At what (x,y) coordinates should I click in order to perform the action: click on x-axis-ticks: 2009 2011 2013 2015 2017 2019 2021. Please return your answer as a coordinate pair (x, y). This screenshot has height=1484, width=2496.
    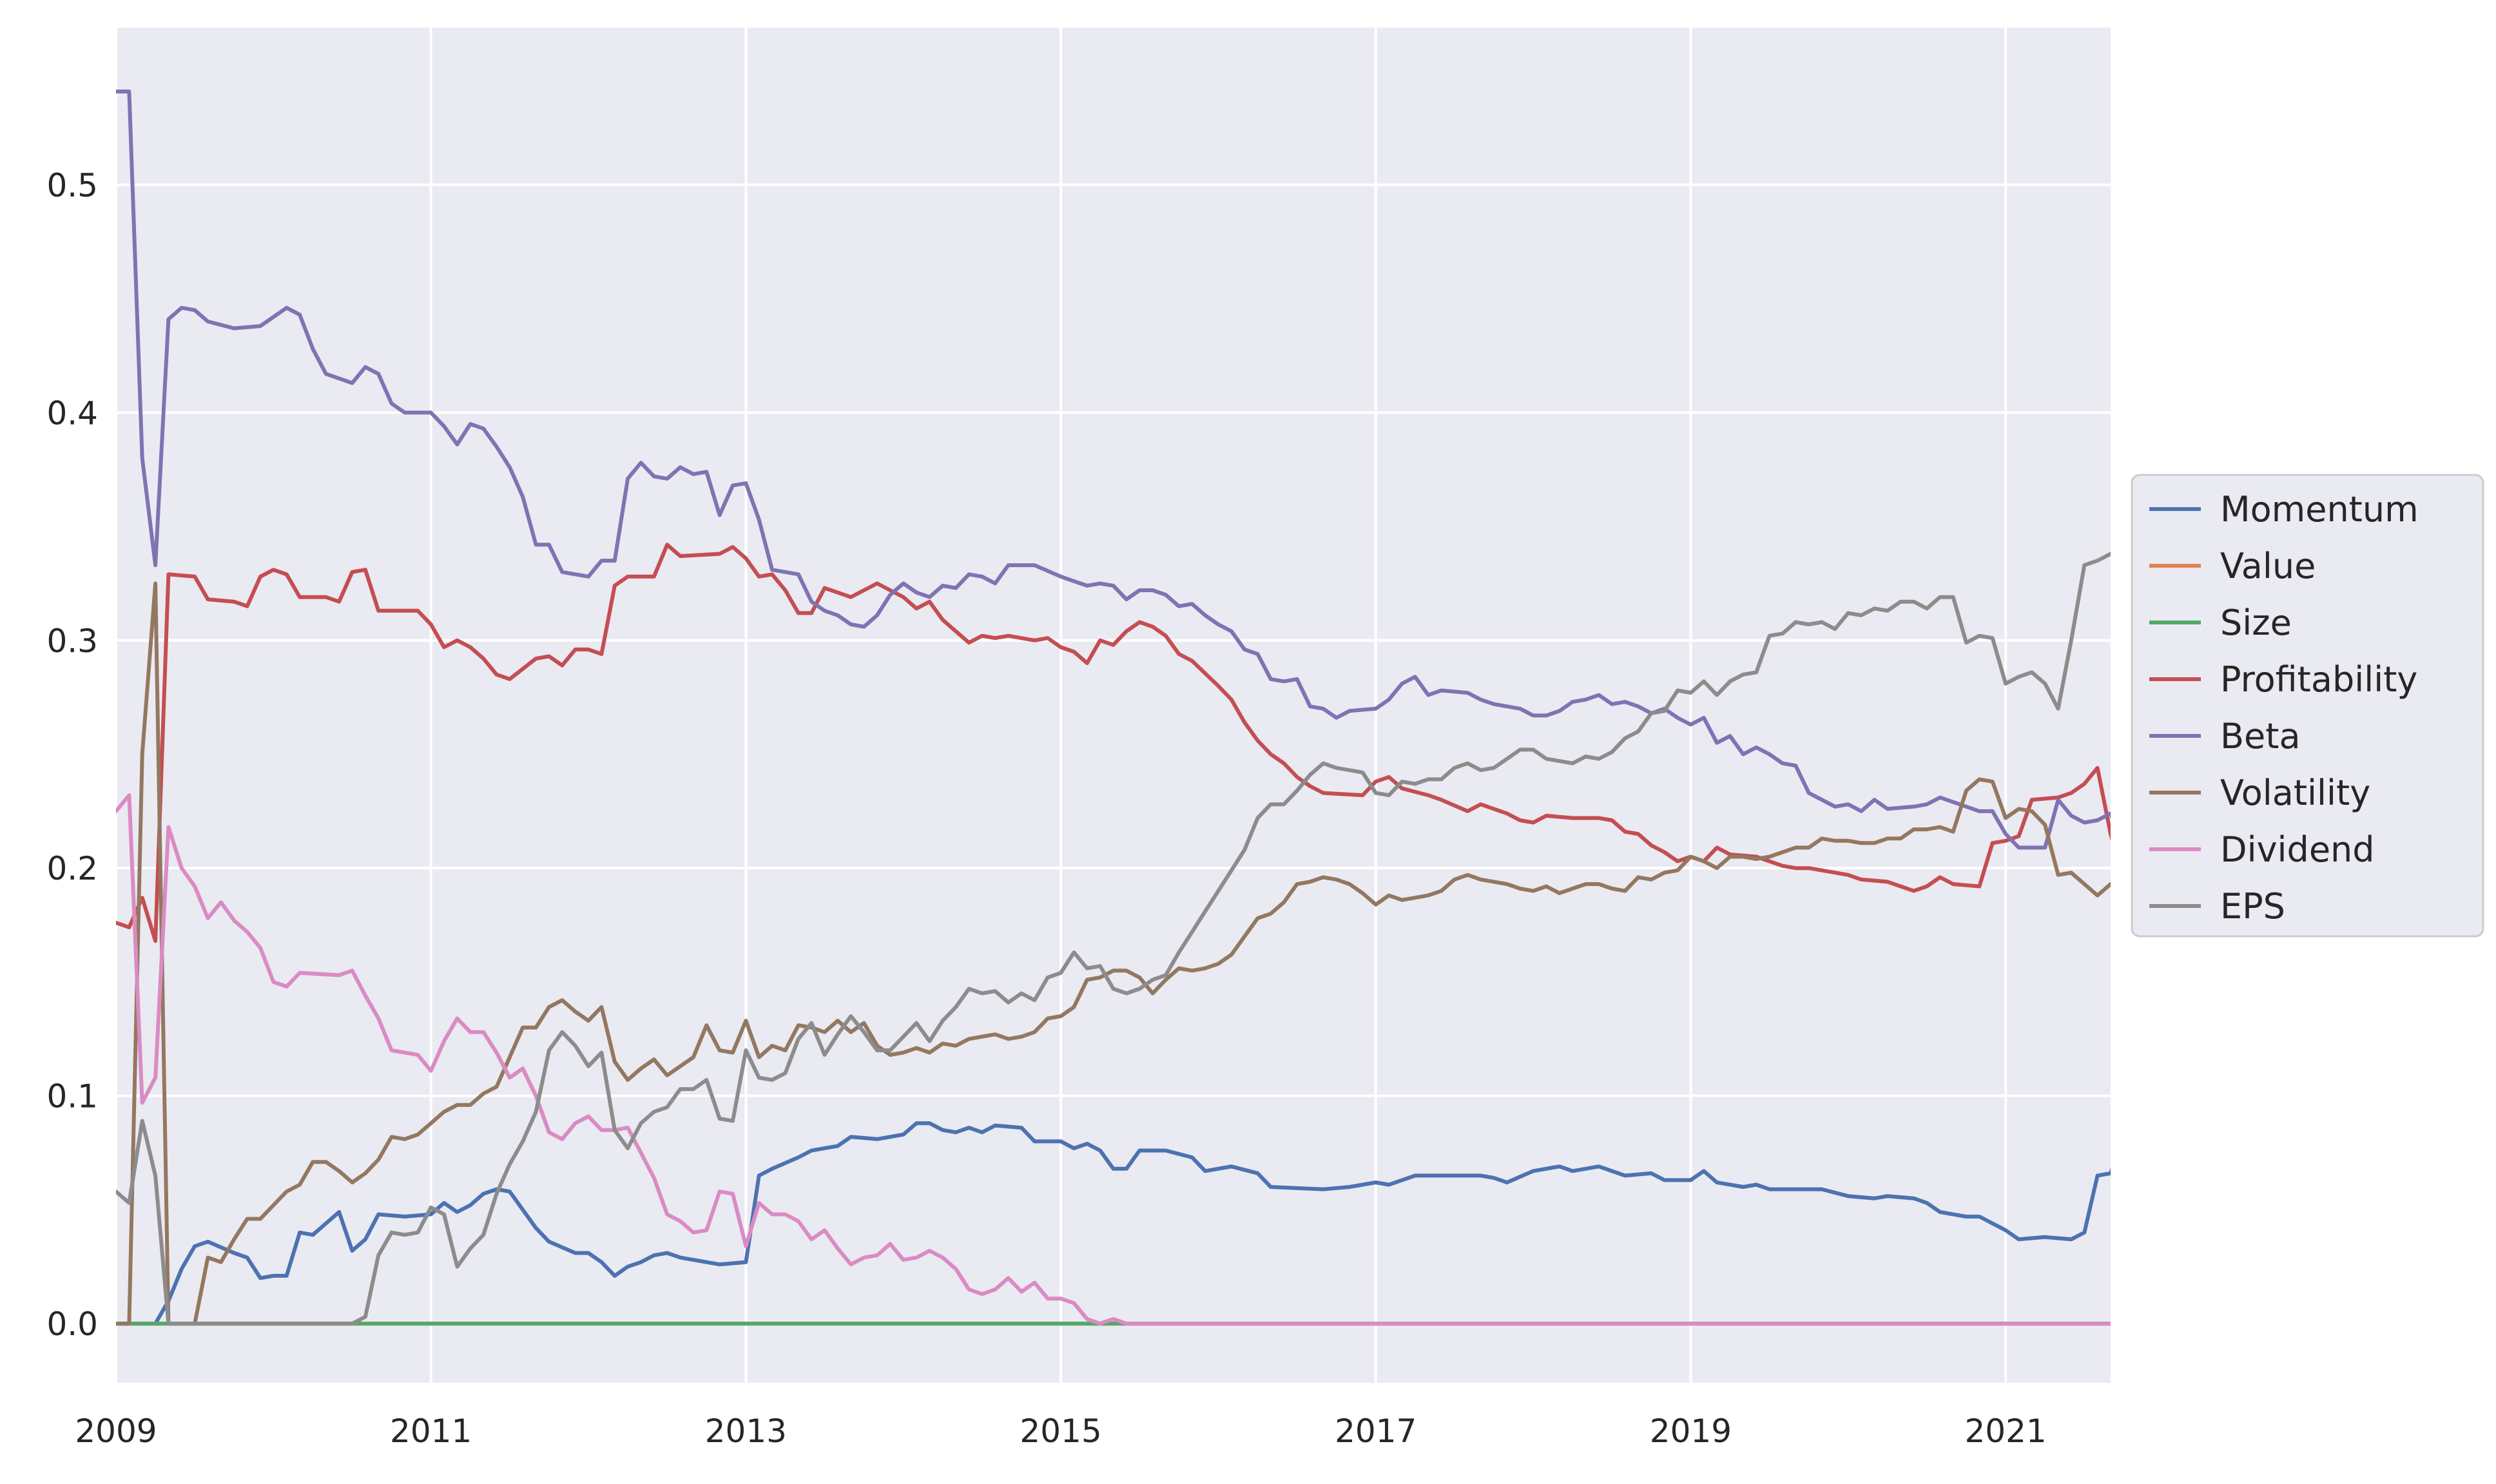
    Looking at the image, I should click on (1060, 1431).